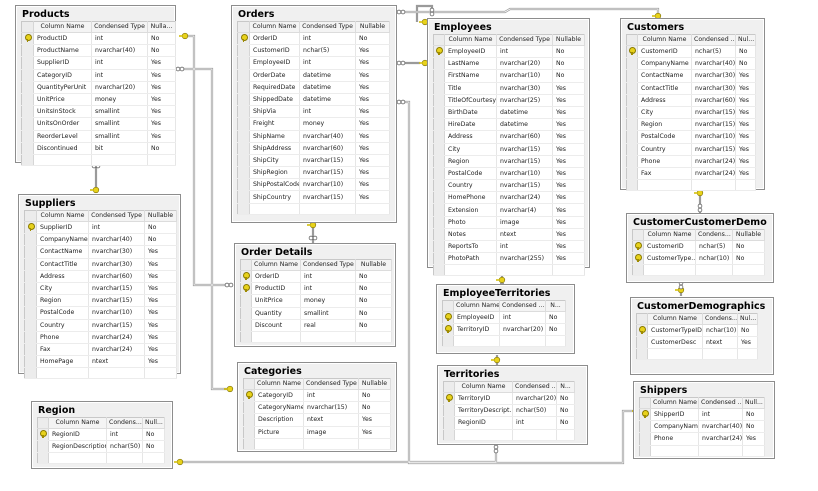 This screenshot has height=491, width=818. I want to click on table-row: SupplierID int Yes, so click(98, 63).